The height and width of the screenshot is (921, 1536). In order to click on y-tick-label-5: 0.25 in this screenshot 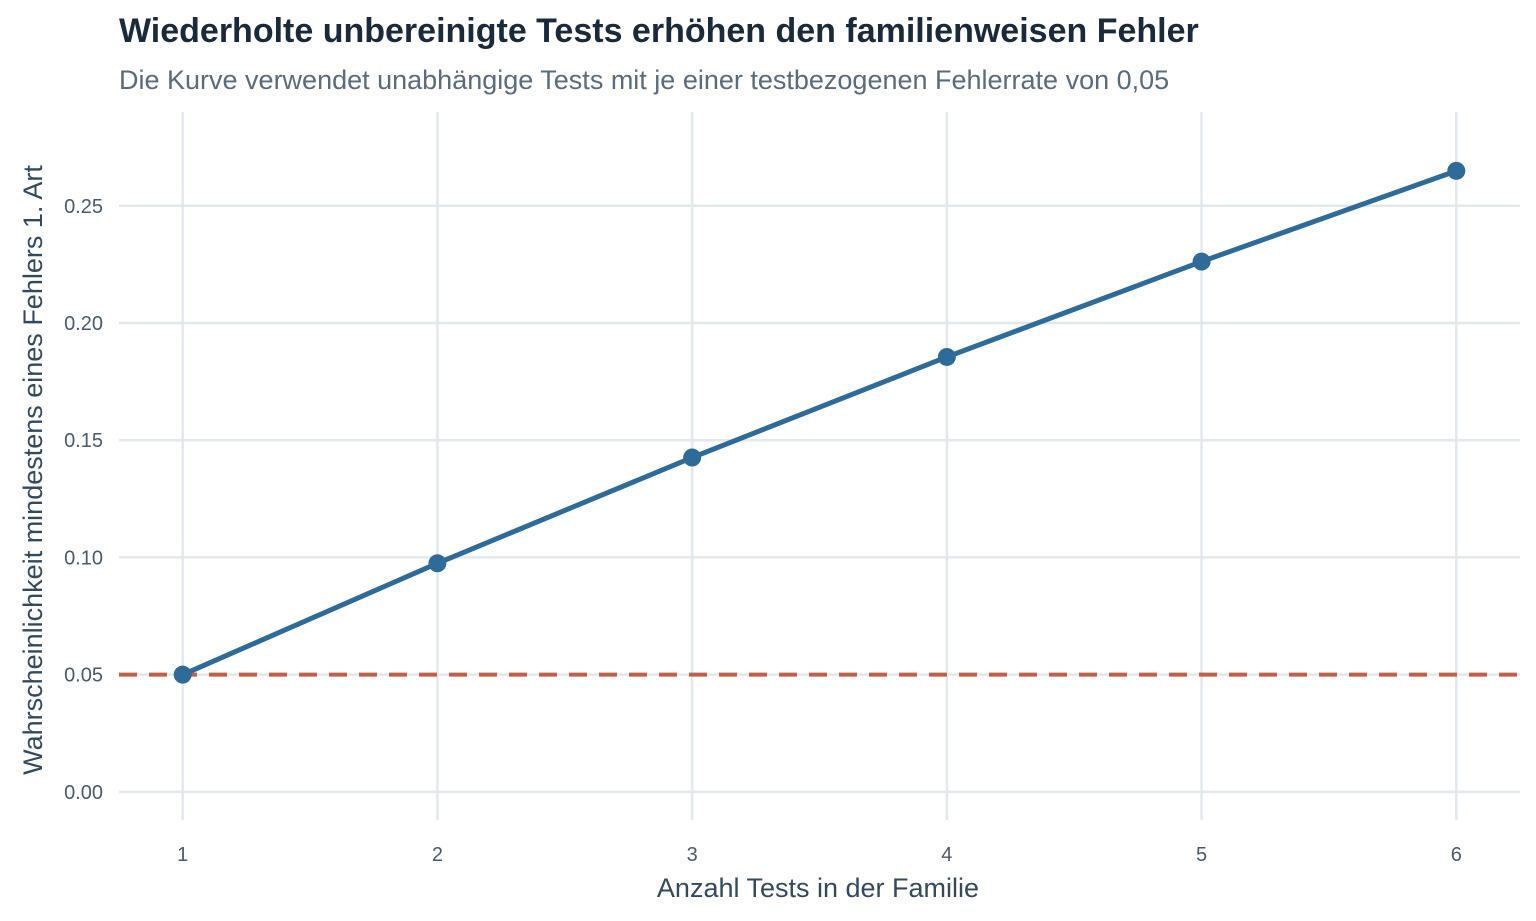, I will do `click(83, 207)`.